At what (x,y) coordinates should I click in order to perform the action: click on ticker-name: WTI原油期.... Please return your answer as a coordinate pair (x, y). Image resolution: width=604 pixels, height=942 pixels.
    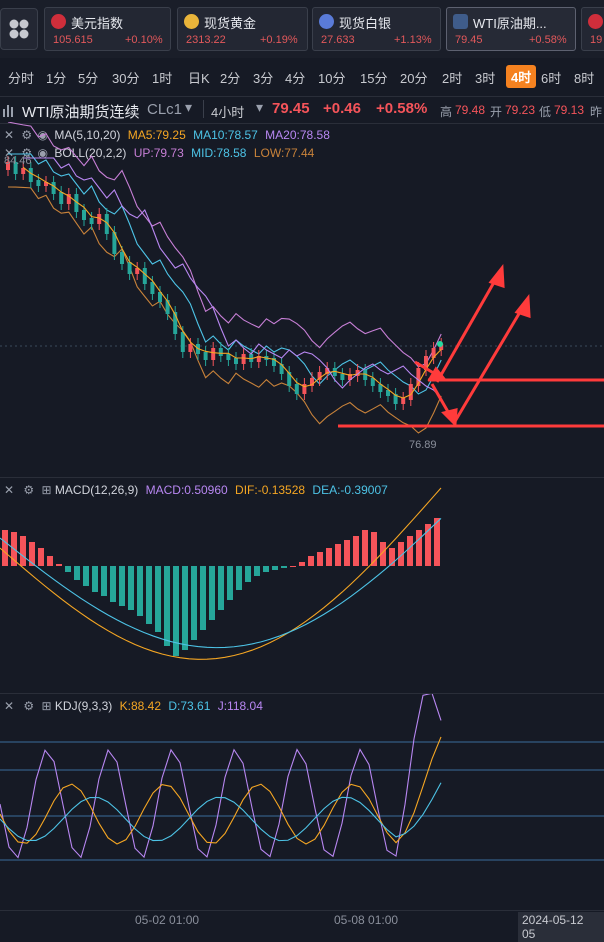
    Looking at the image, I should click on (510, 23).